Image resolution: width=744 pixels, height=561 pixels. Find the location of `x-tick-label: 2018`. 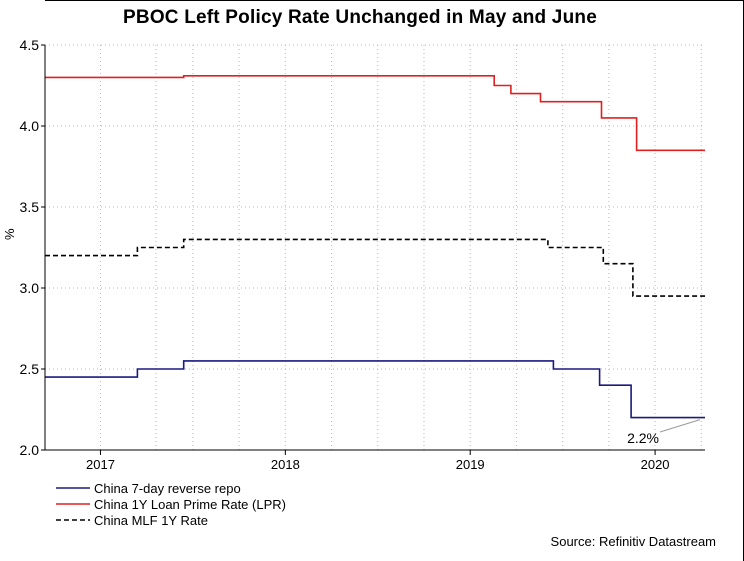

x-tick-label: 2018 is located at coordinates (285, 464).